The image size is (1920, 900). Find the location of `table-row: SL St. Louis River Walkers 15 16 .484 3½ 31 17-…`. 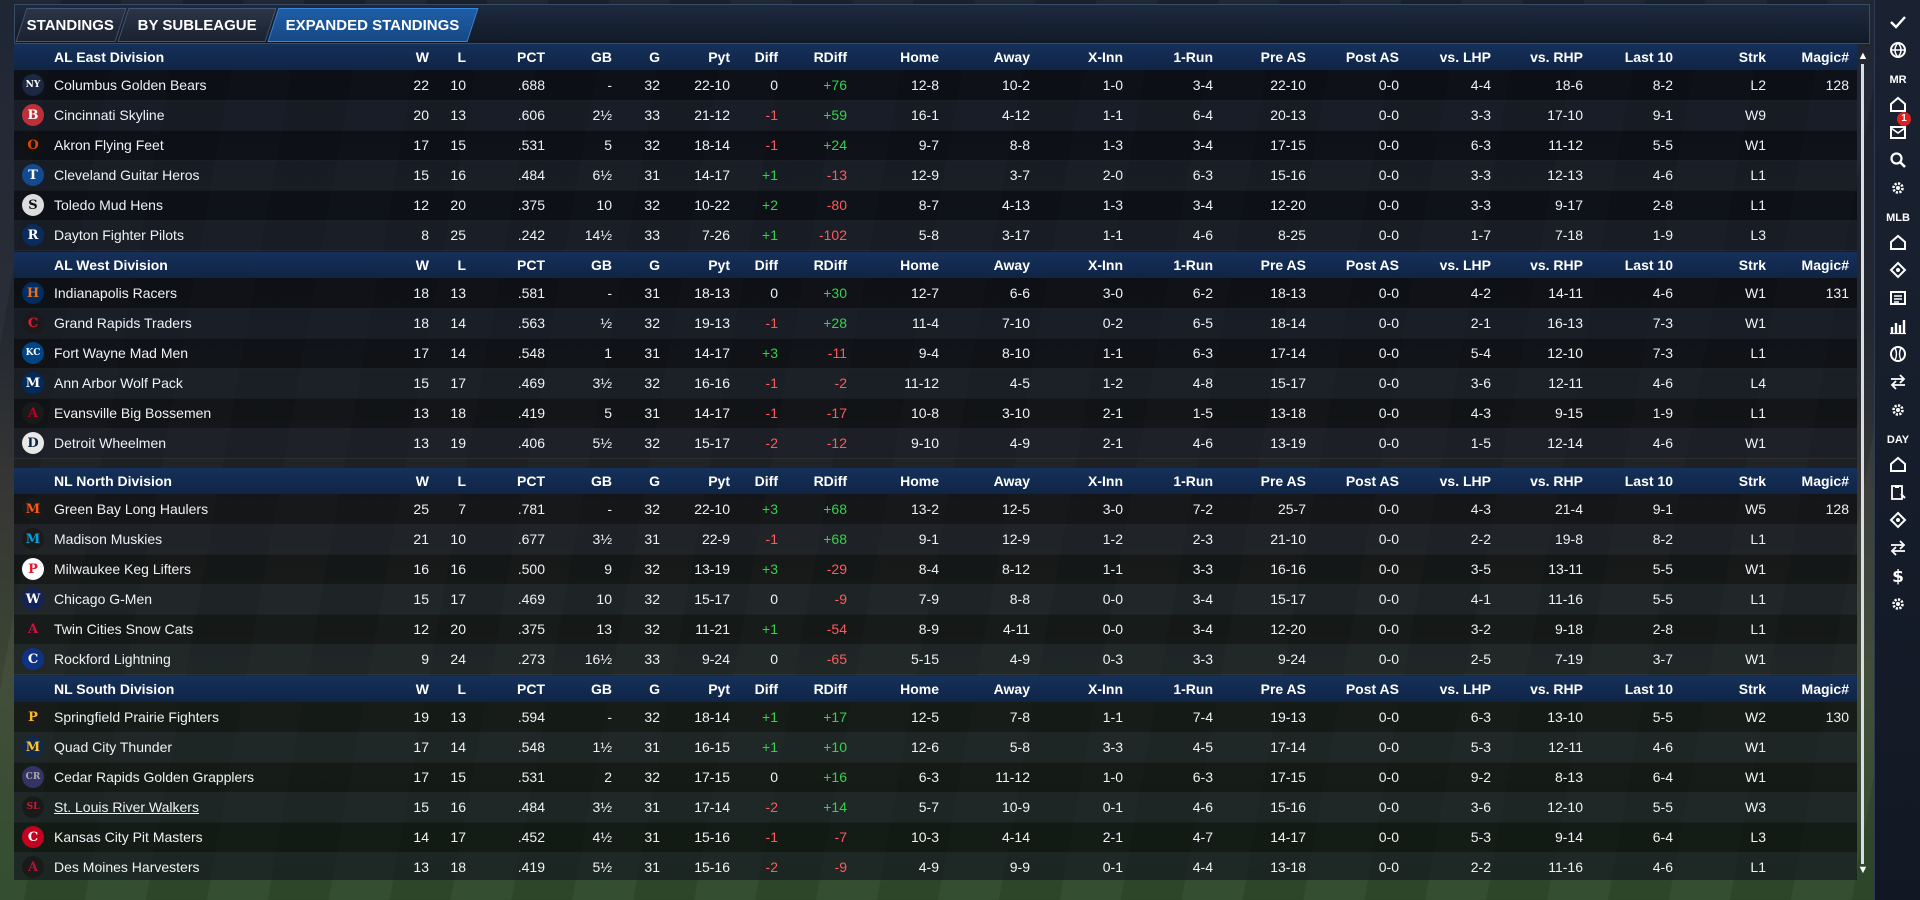

table-row: SL St. Louis River Walkers 15 16 .484 3½ 31 17-… is located at coordinates (935, 807).